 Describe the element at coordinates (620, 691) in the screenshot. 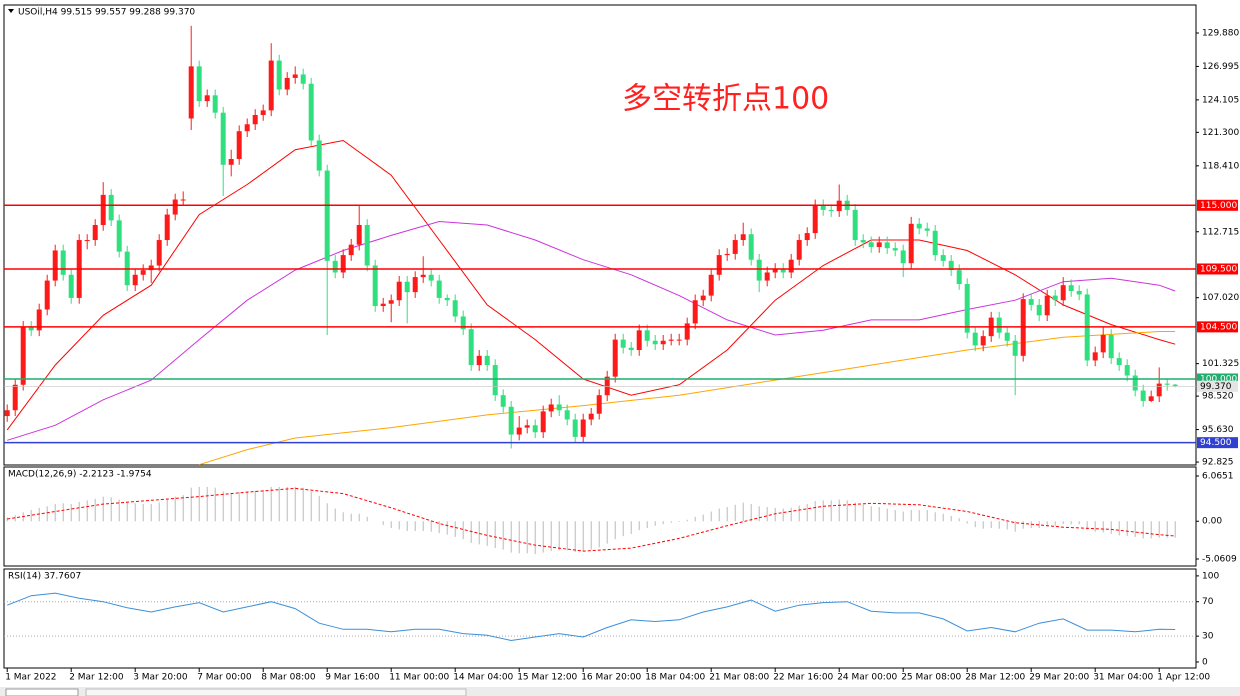

I see `tab-strip` at that location.